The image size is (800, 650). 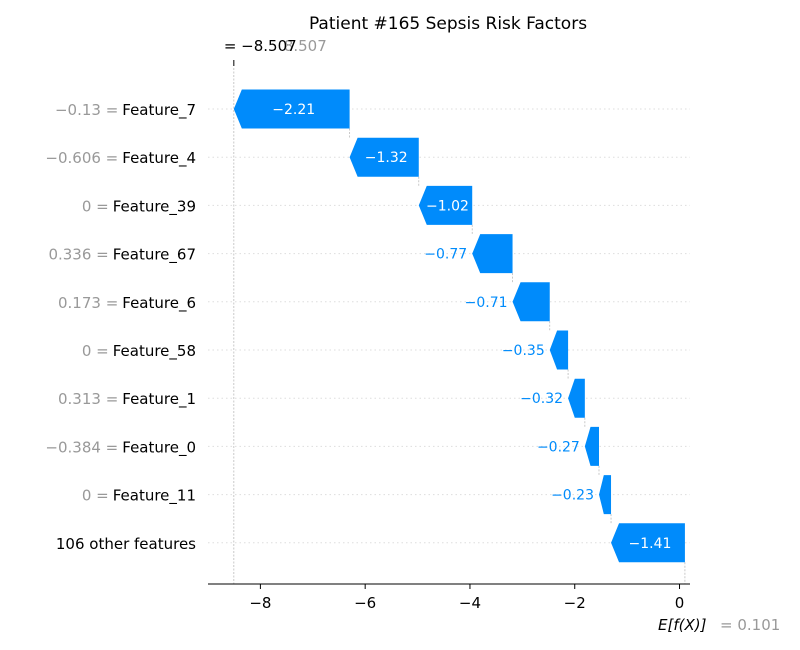 What do you see at coordinates (159, 447) in the screenshot?
I see `feature-name: Feature_0` at bounding box center [159, 447].